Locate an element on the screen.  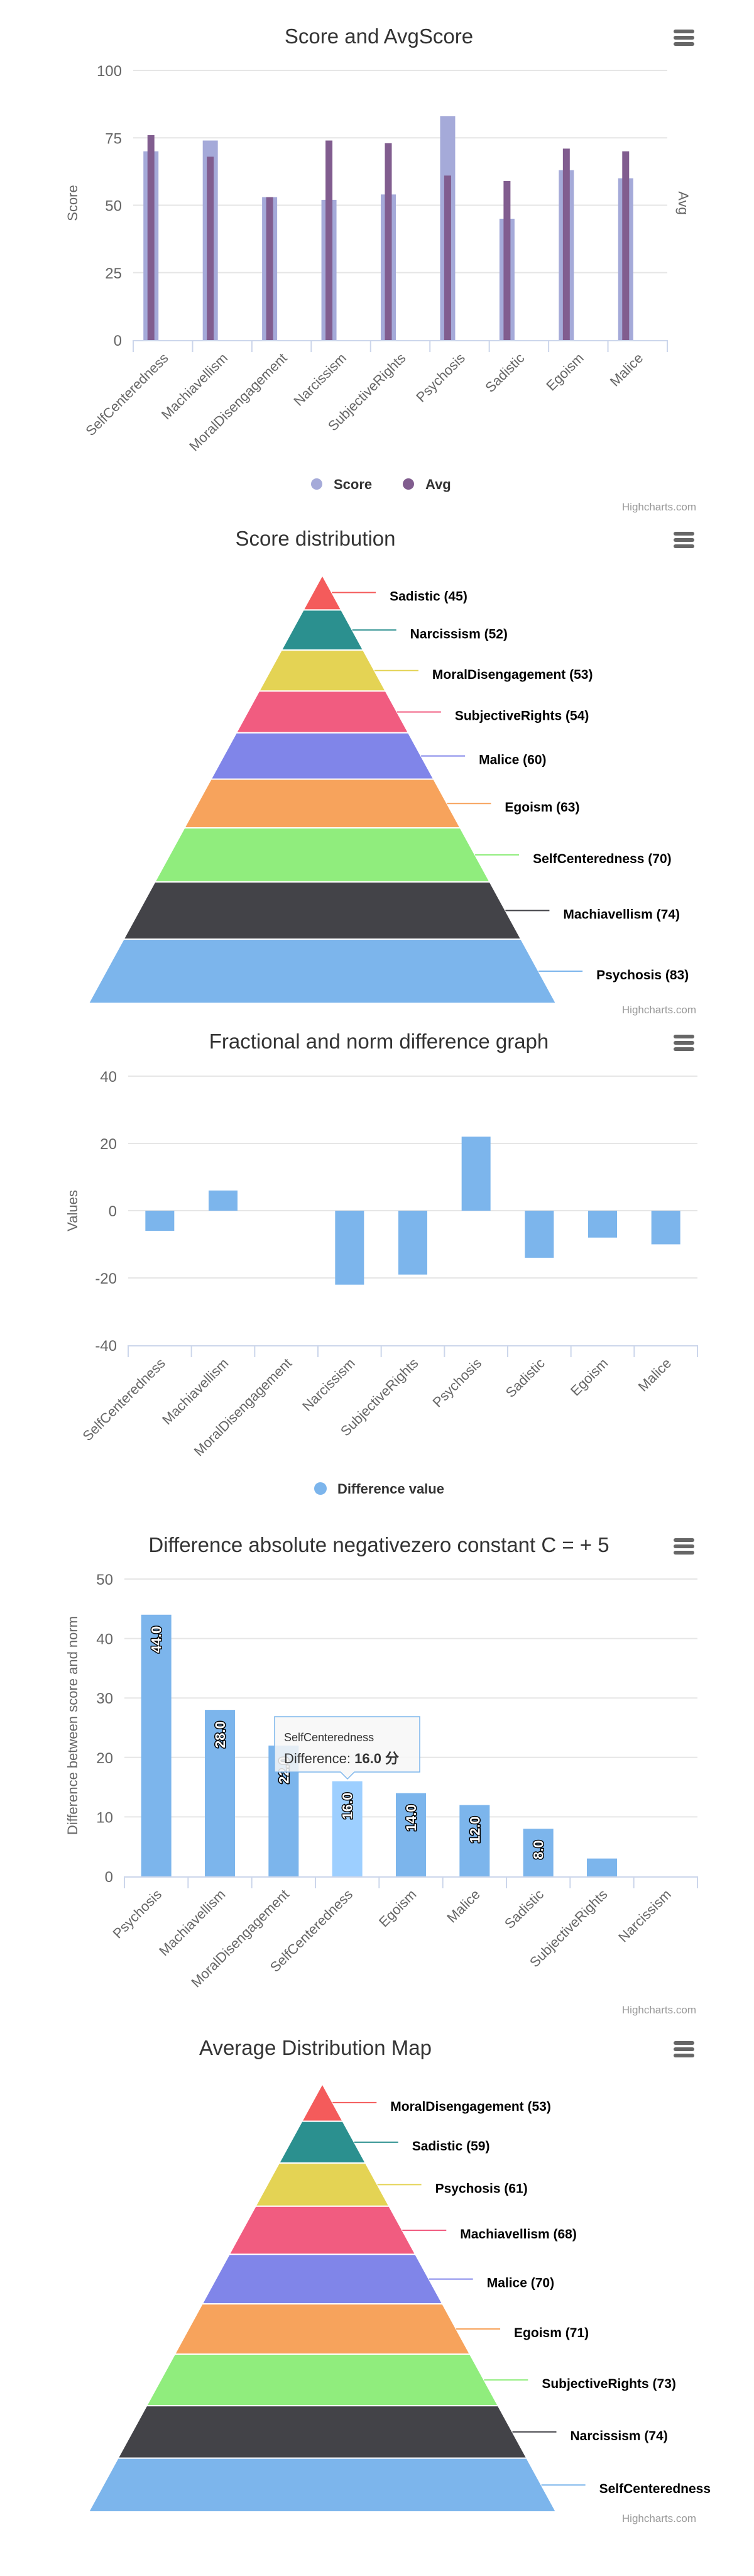
pyramid-segment: Narcissism (52) is located at coordinates (394, 630).